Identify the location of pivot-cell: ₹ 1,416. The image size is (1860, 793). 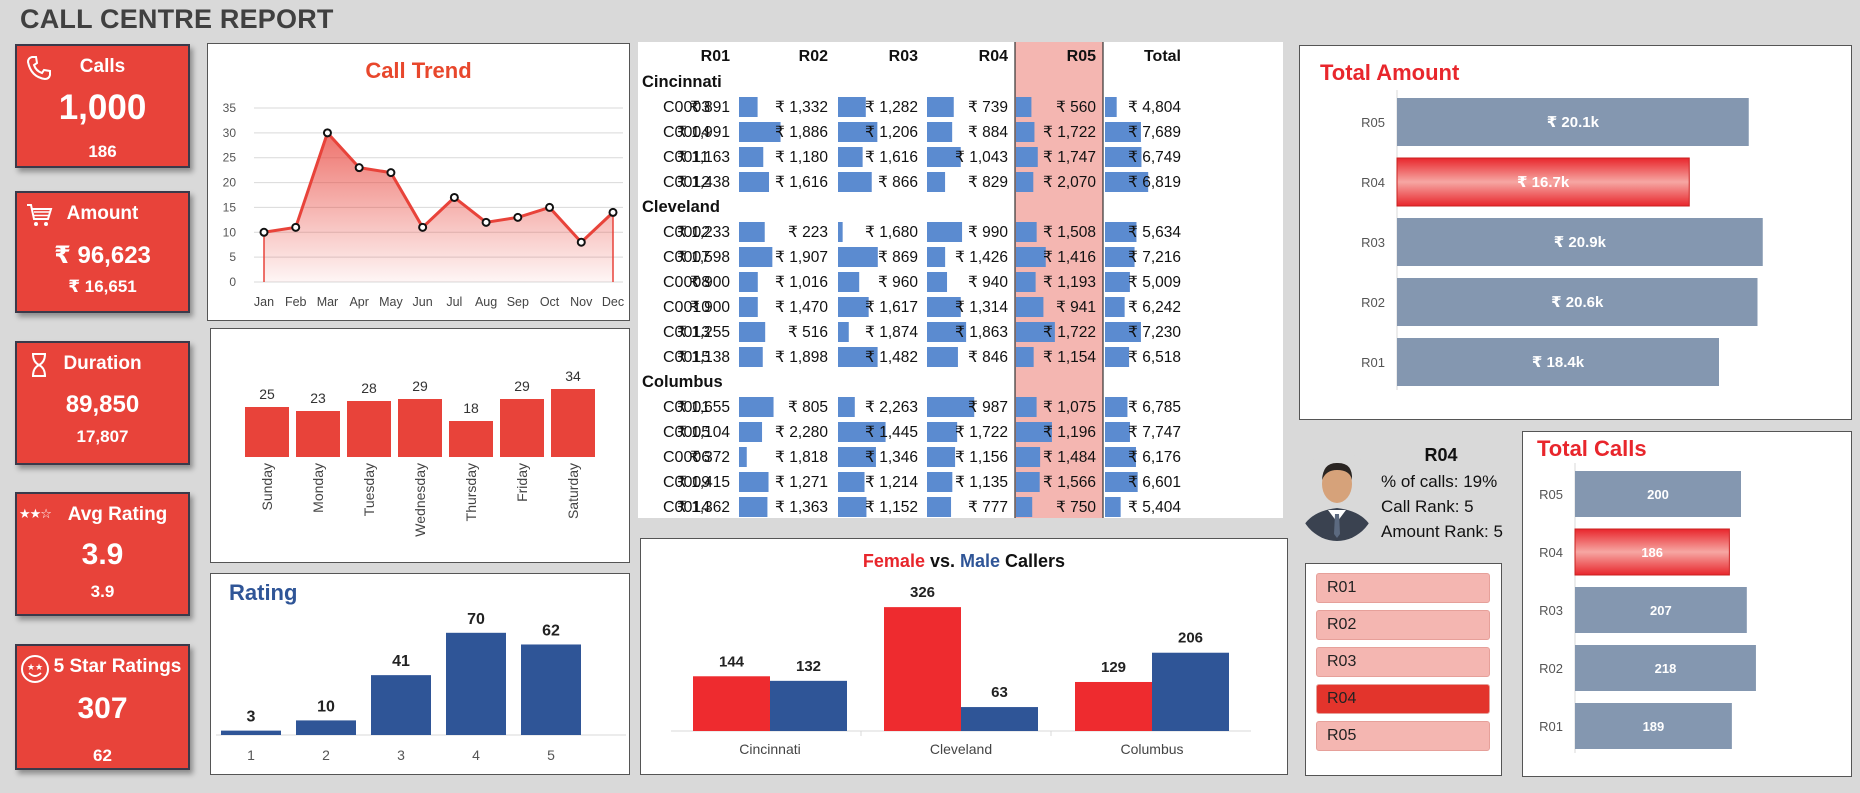
(1069, 257).